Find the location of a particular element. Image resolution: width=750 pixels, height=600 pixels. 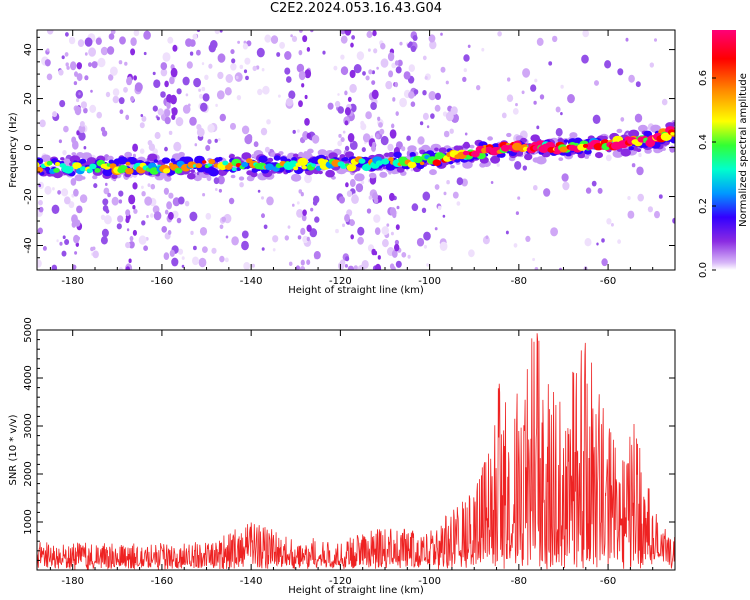

figure-title: C2E2.2024.053.16.43.G04 is located at coordinates (356, 8).